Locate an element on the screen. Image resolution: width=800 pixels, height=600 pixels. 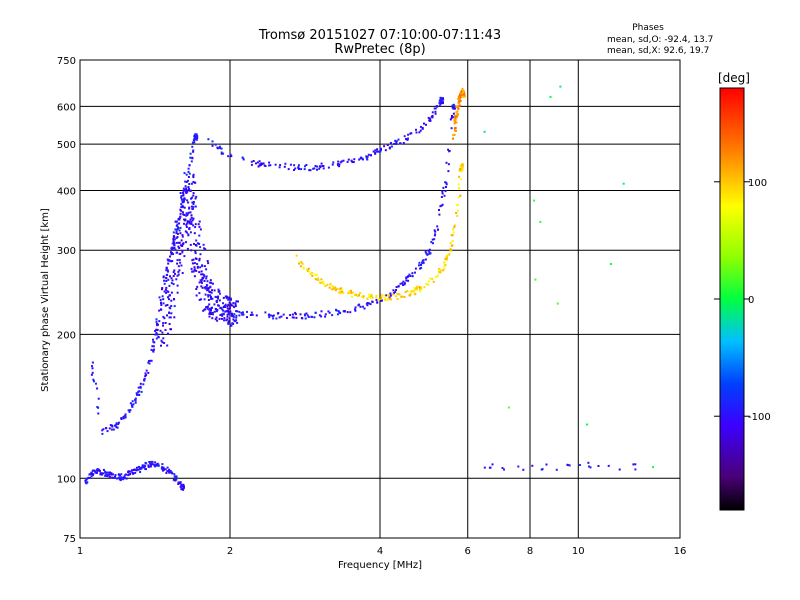
colorbar-tick-label: 100 is located at coordinates (757, 183).